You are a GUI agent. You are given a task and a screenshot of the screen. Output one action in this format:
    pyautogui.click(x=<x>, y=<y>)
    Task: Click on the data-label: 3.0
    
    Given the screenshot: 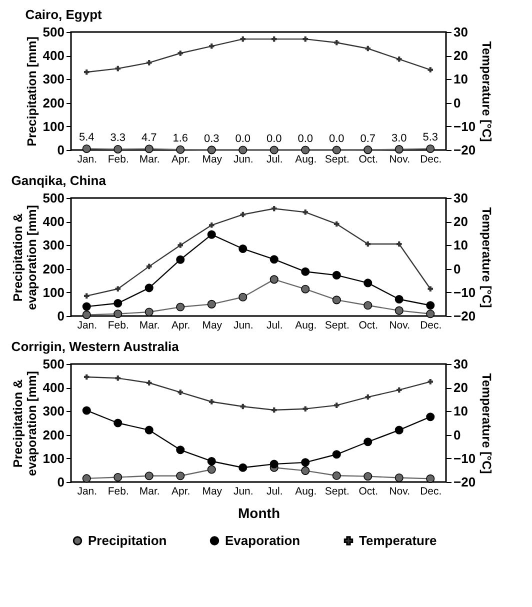 What is the action you would take?
    pyautogui.click(x=399, y=138)
    